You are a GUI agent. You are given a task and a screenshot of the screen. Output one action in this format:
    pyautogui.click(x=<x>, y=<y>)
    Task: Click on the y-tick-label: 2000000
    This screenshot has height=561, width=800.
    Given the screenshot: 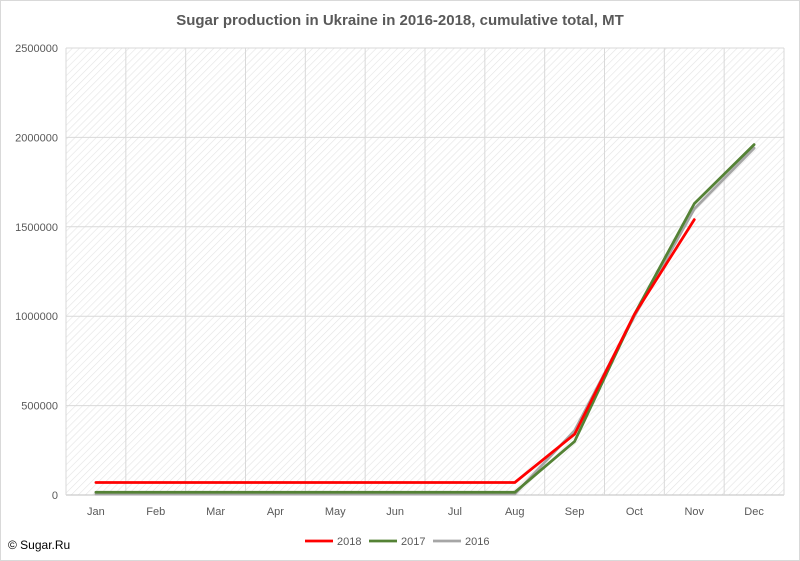 What is the action you would take?
    pyautogui.click(x=36, y=138)
    